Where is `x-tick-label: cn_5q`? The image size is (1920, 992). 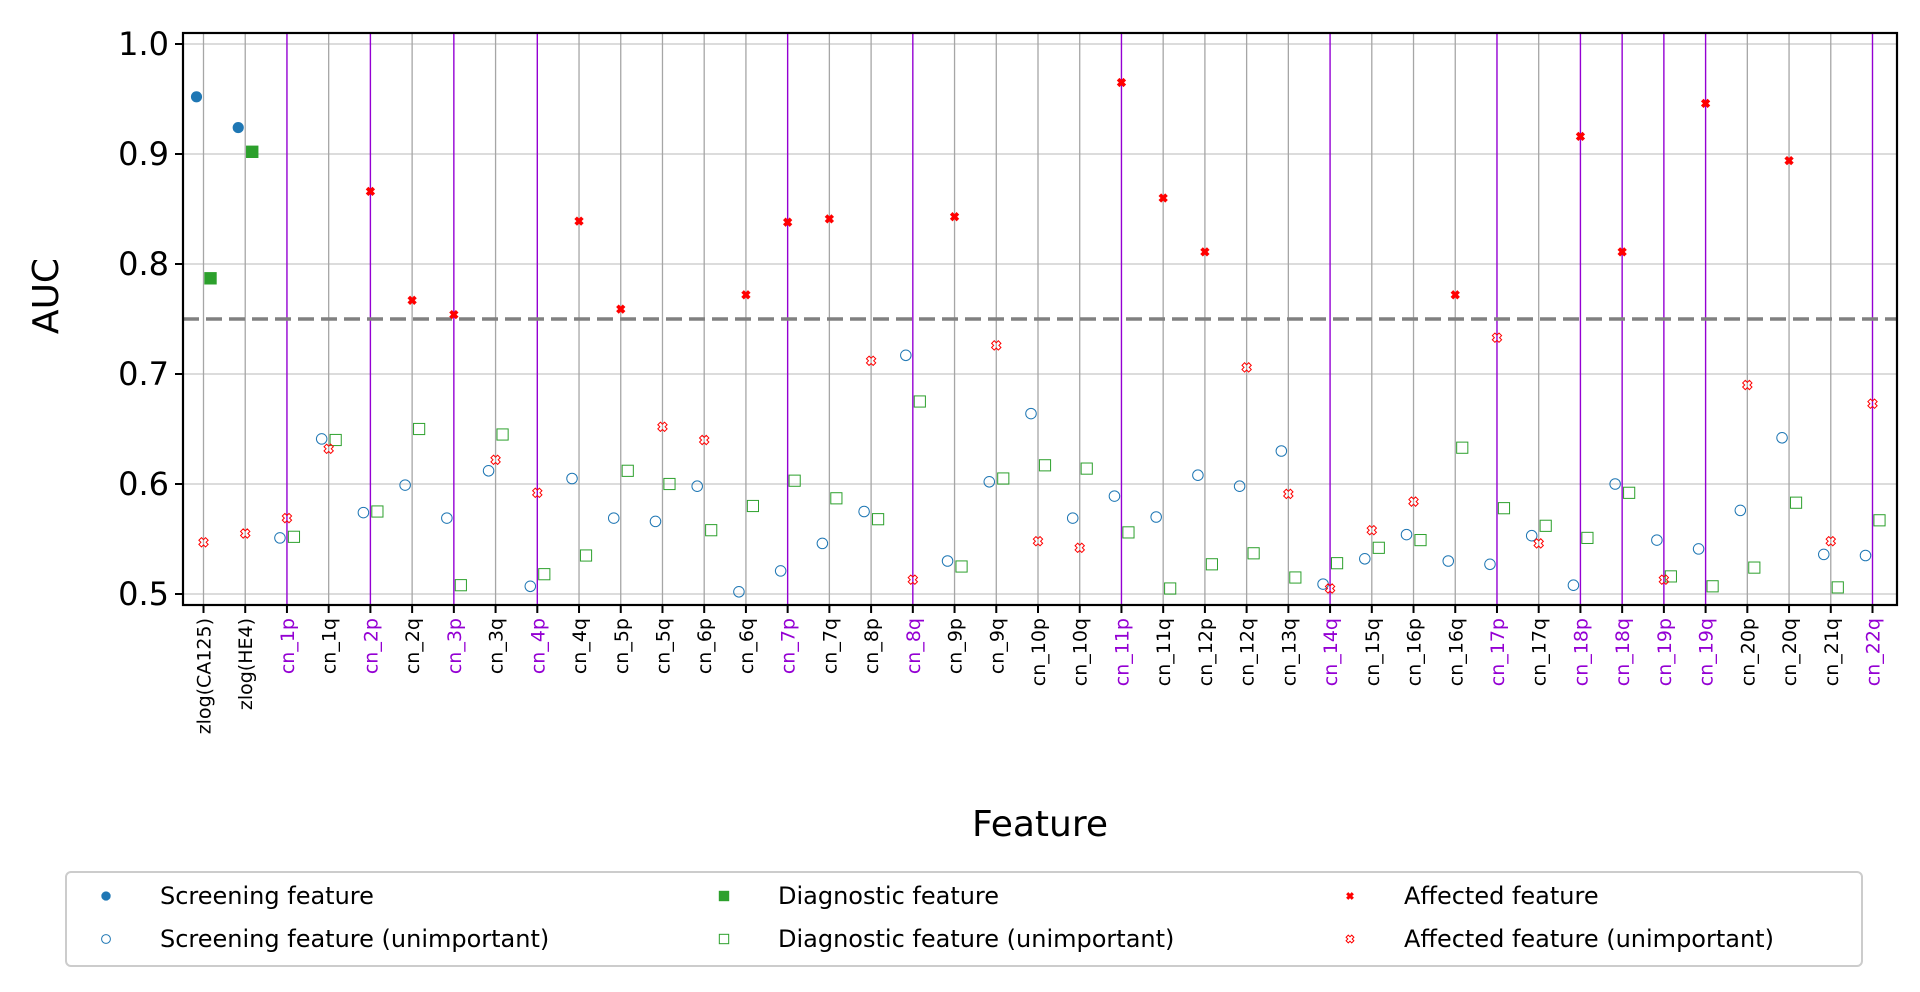
x-tick-label: cn_5q is located at coordinates (663, 646).